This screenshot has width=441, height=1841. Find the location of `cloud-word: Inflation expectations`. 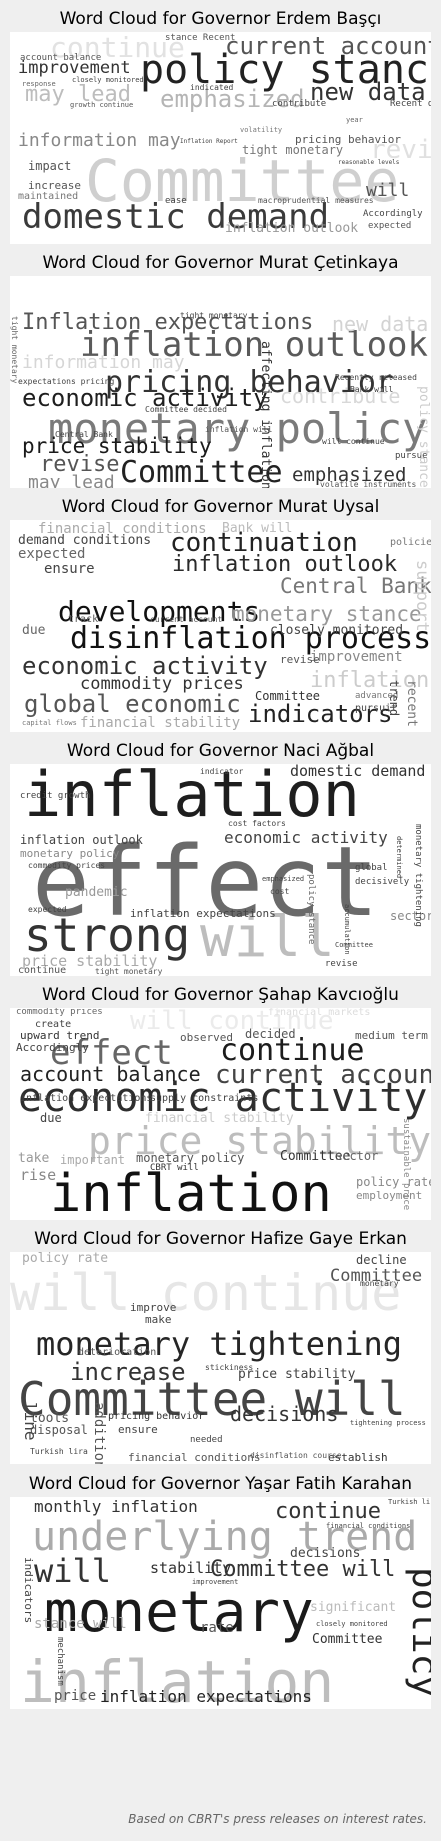

cloud-word: Inflation expectations is located at coordinates (168, 322).